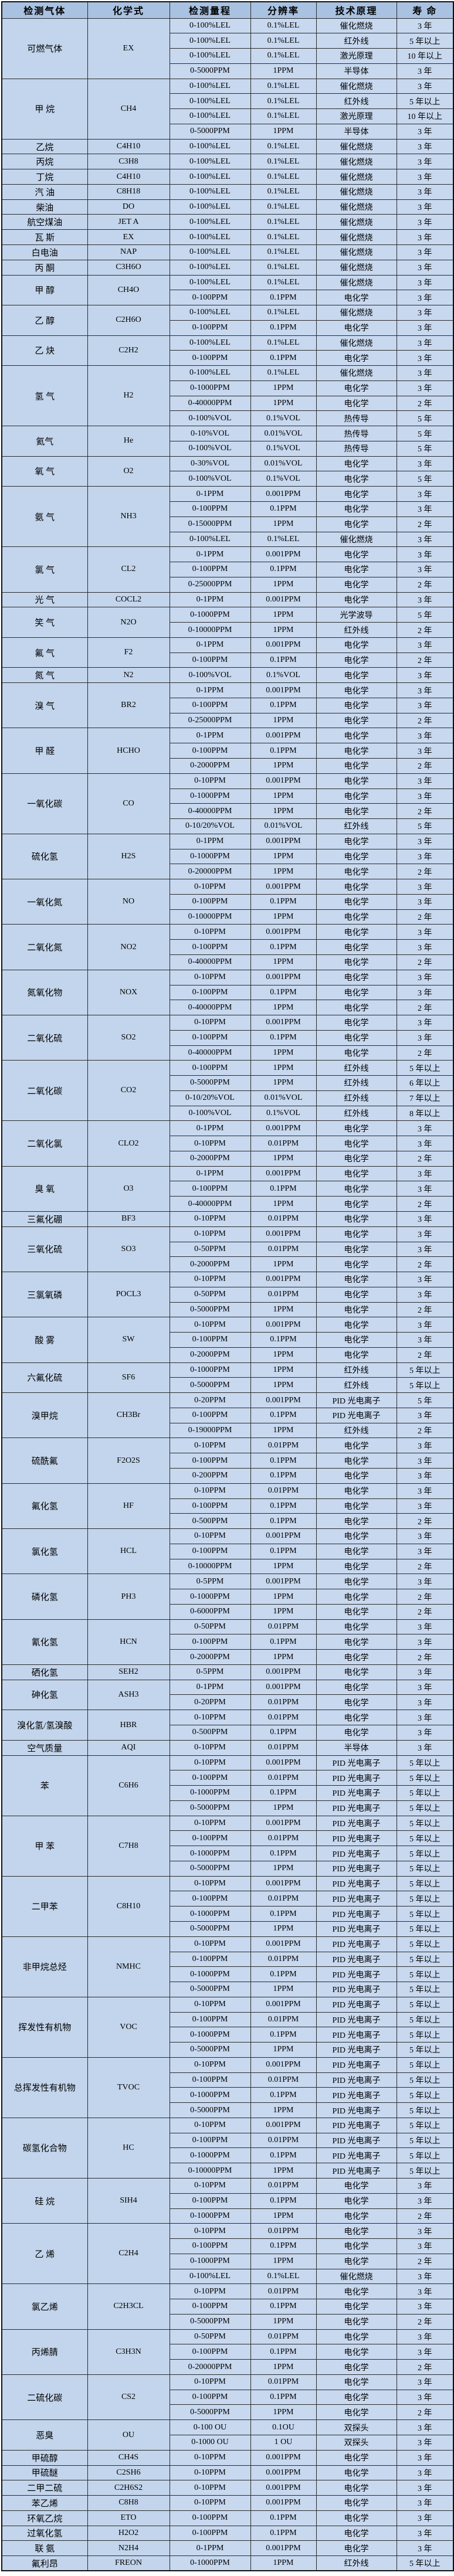  Describe the element at coordinates (227, 2563) in the screenshot. I see `table-row: 氟利昂 FREON 0-1000PPM 1PPM 红外线 5 年以上` at that location.